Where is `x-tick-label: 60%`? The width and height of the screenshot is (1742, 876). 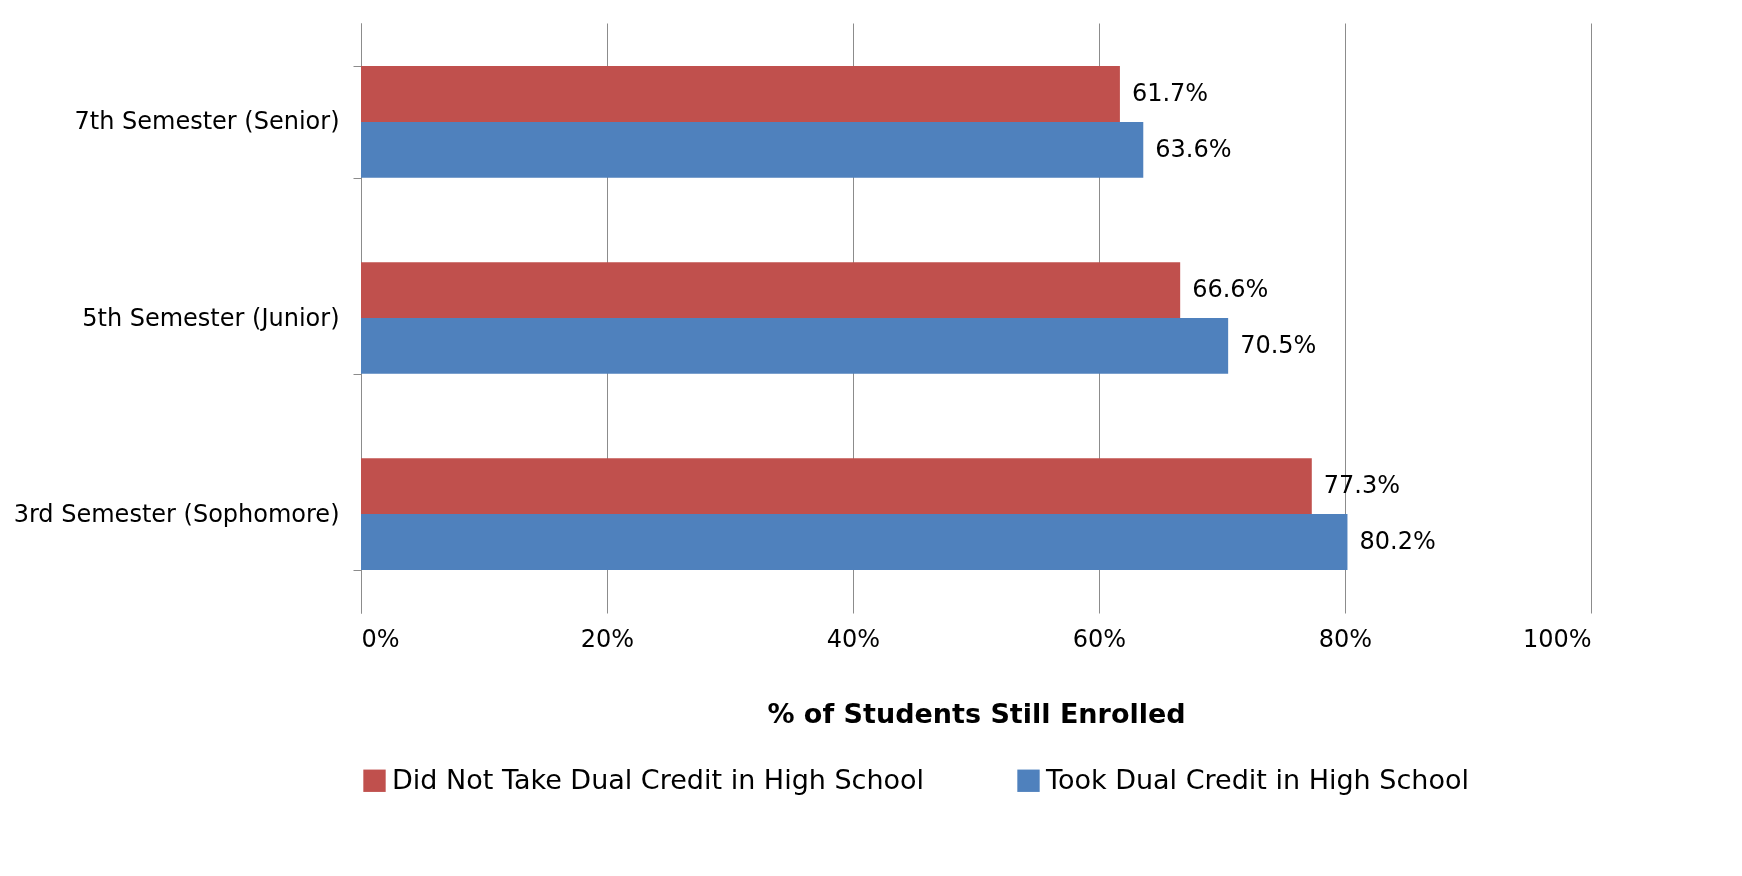
x-tick-label: 60% is located at coordinates (1099, 638).